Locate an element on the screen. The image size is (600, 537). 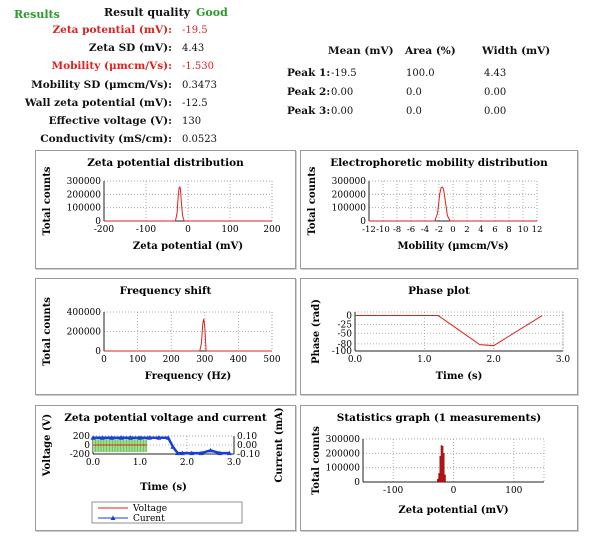
result-label: Zeta potential (mV): is located at coordinates (112, 30).